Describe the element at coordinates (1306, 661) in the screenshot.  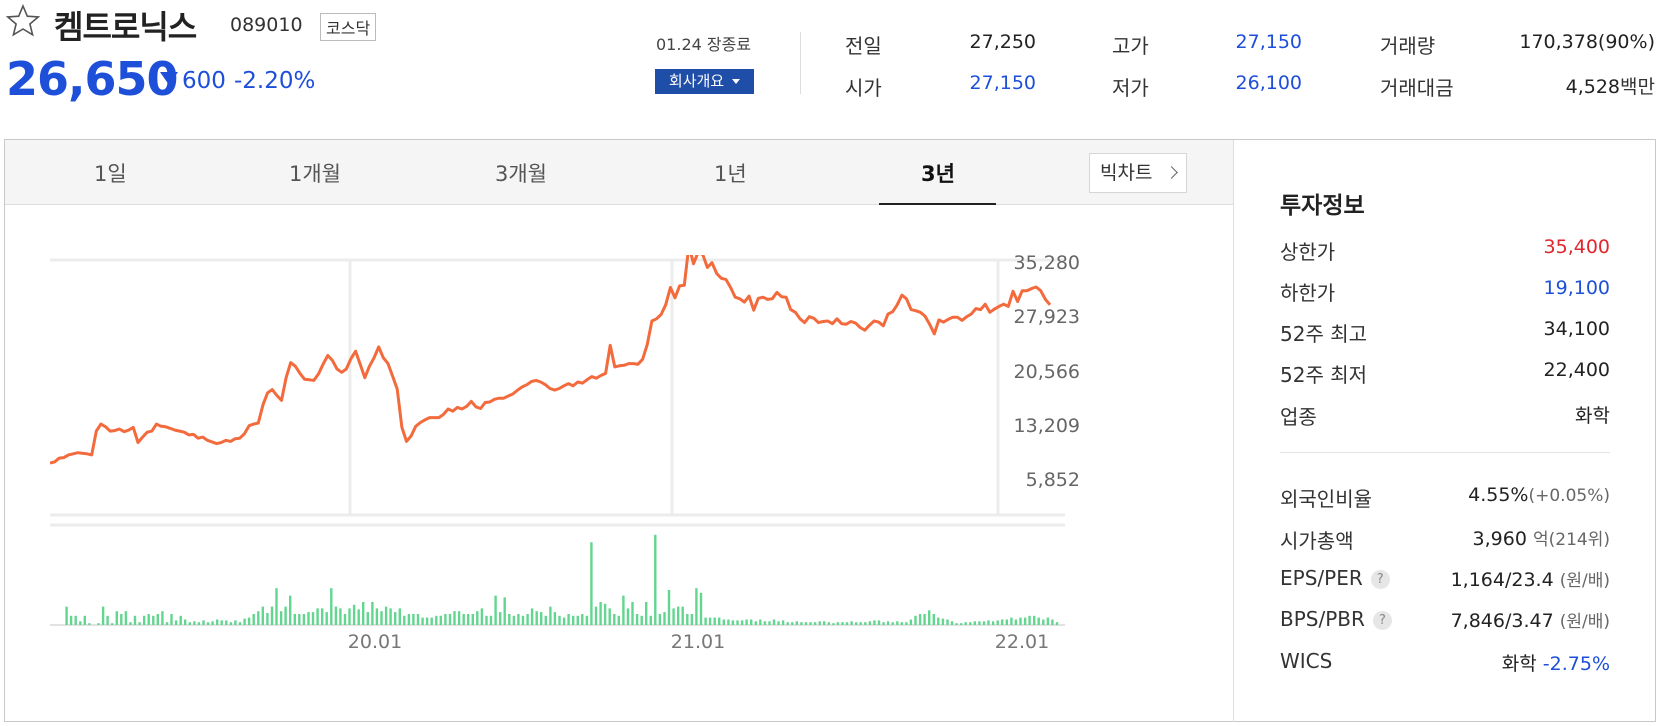
I see `wics-label: WICS` at that location.